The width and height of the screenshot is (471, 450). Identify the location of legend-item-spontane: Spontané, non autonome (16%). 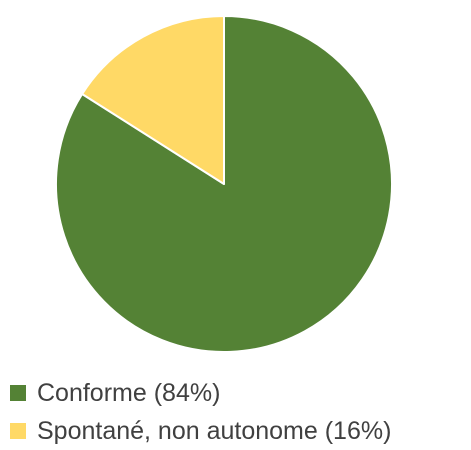
(200, 431).